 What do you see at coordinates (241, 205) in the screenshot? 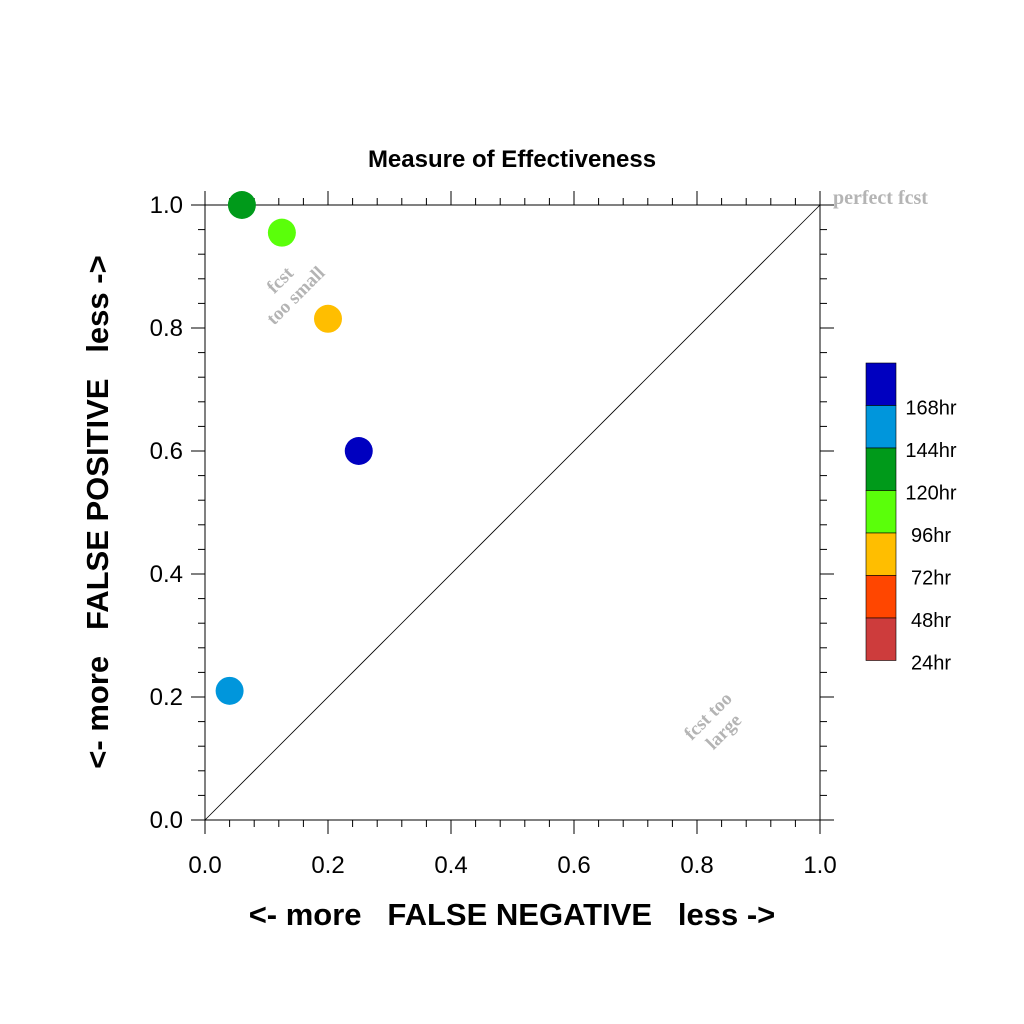
I see `point-120hr` at bounding box center [241, 205].